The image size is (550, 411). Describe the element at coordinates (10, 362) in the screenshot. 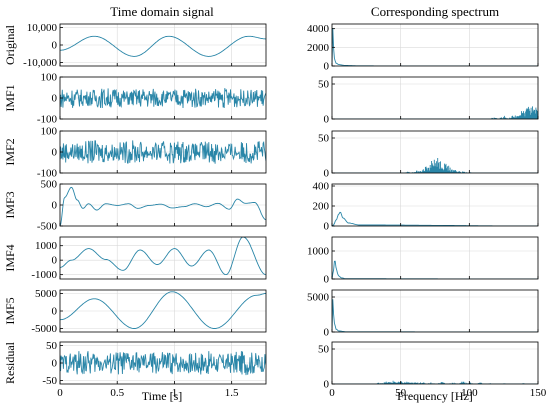

I see `row-label-residual: Residual` at that location.